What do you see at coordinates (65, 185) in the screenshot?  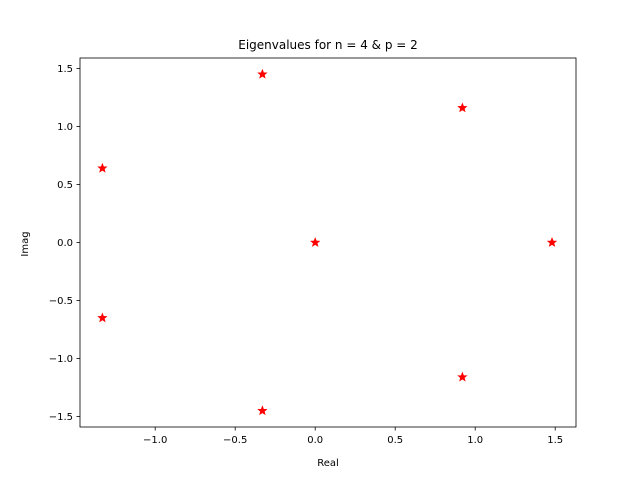 I see `y-tick-label: 0.5` at bounding box center [65, 185].